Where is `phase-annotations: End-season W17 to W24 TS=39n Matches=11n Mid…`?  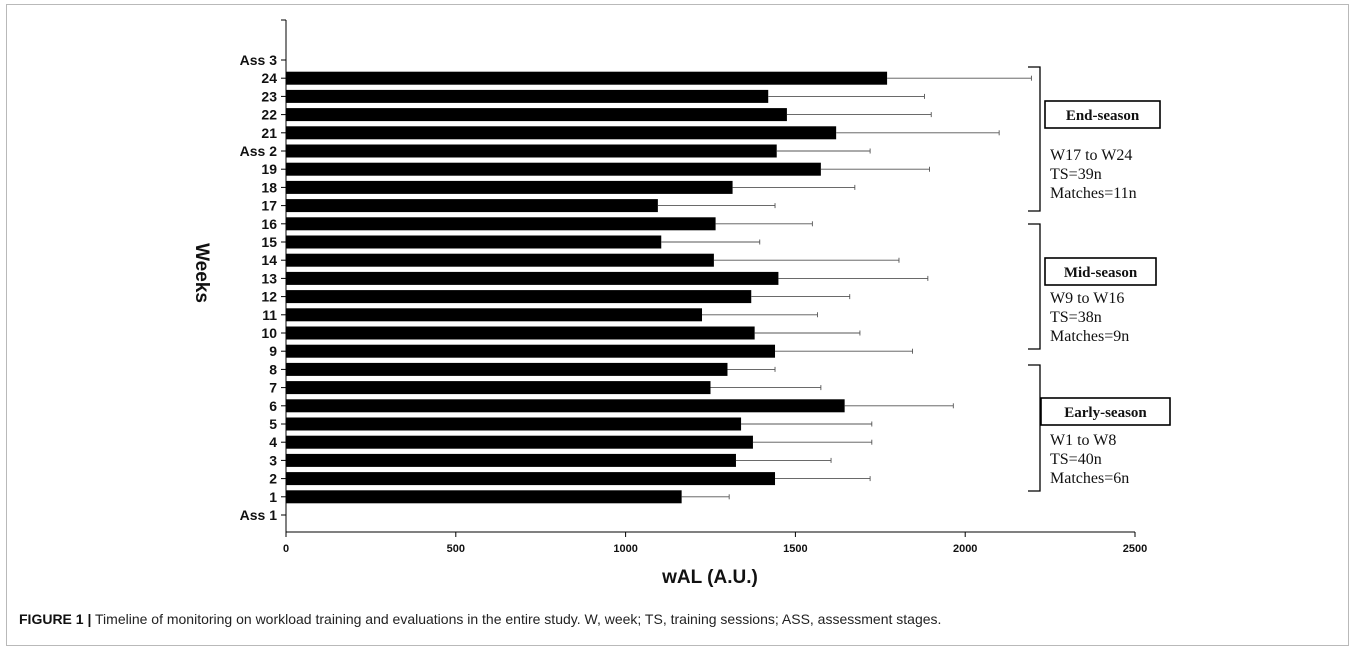 phase-annotations: End-season W17 to W24 TS=39n Matches=11n Mid… is located at coordinates (1099, 279).